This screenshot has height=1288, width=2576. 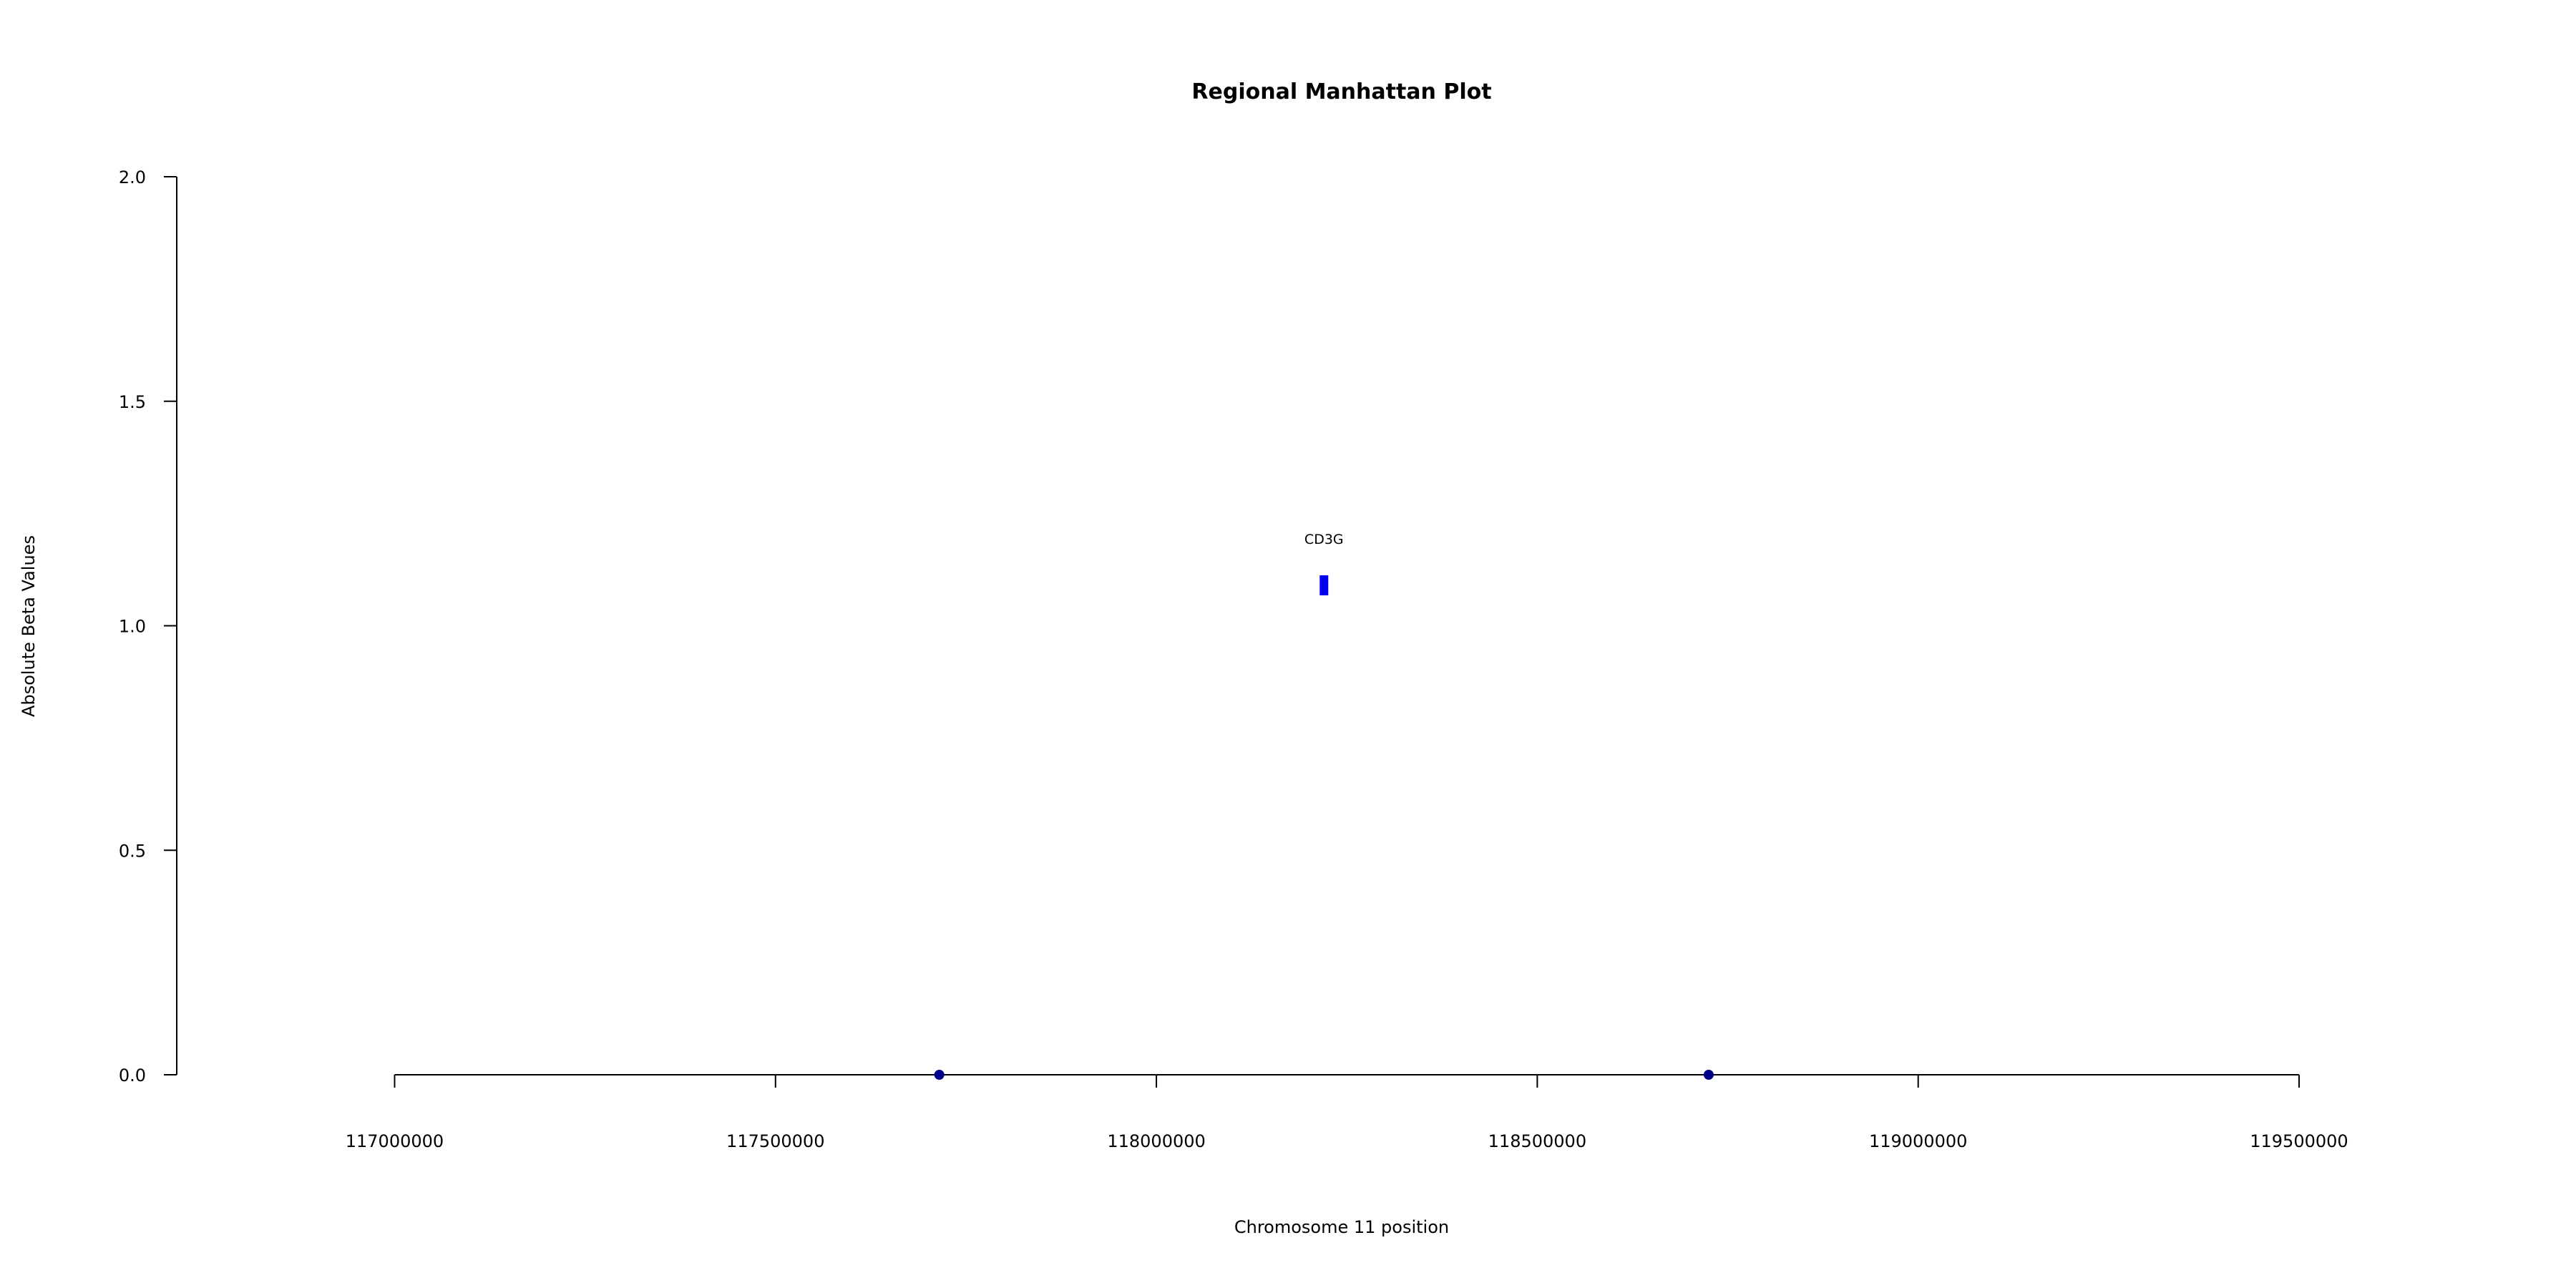 I want to click on x-tick-label: 117500000, so click(x=775, y=1141).